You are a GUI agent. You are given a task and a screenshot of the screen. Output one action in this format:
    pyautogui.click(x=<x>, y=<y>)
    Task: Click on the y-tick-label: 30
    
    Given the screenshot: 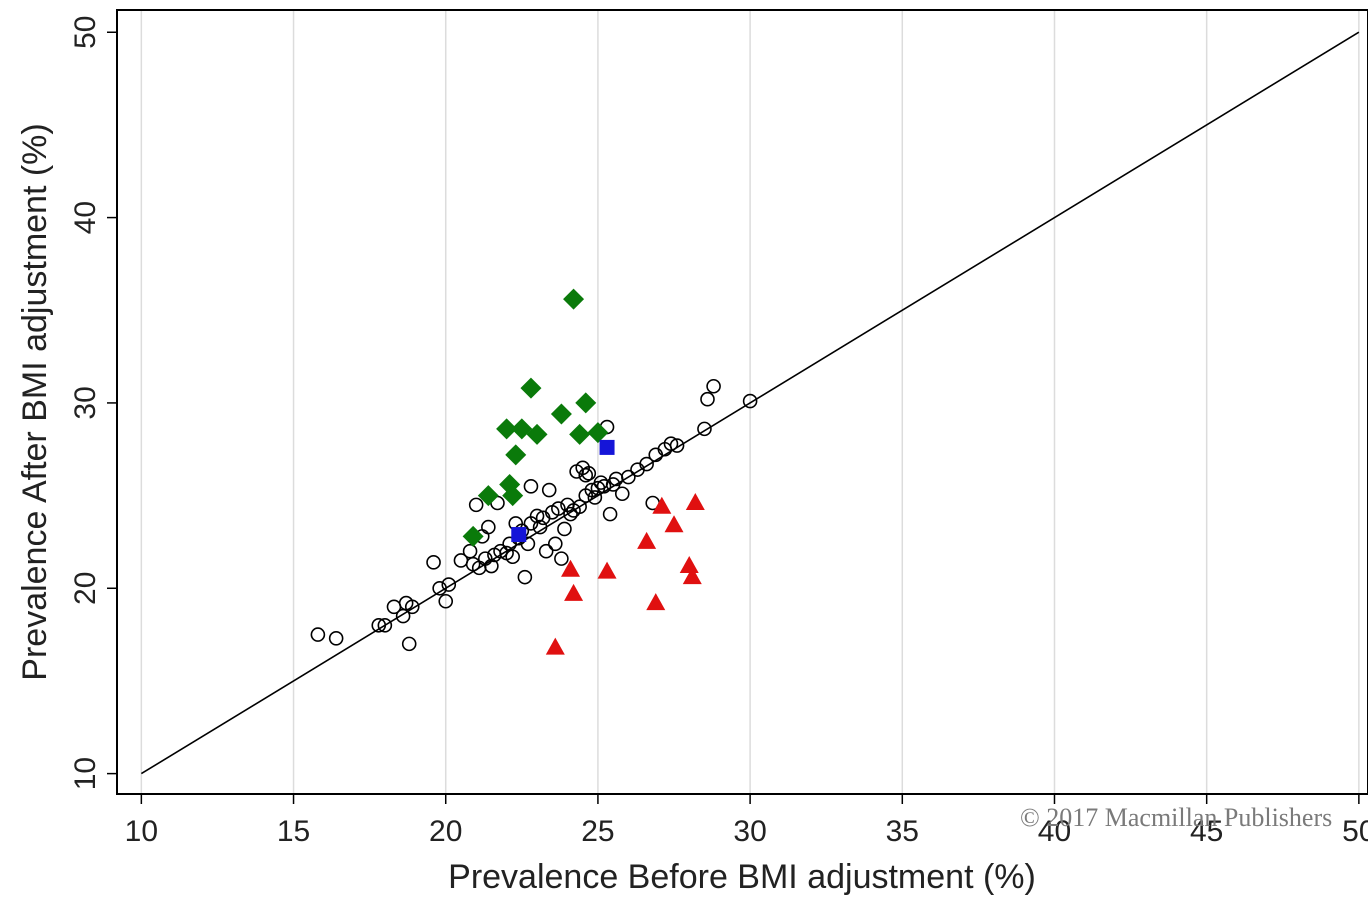 What is the action you would take?
    pyautogui.click(x=85, y=402)
    